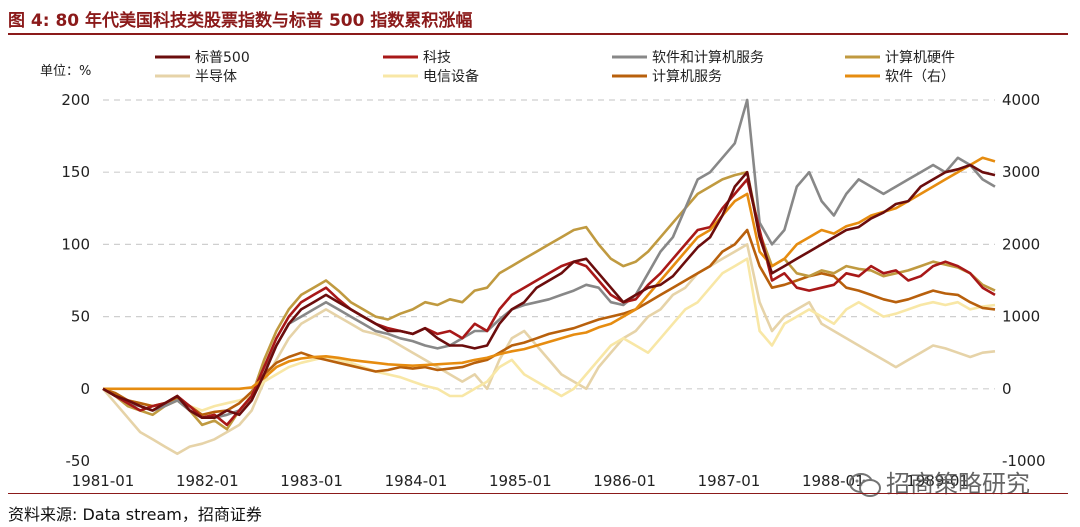 This screenshot has height=527, width=1080. What do you see at coordinates (66, 71) in the screenshot?
I see `unit-label: 单位：%` at bounding box center [66, 71].